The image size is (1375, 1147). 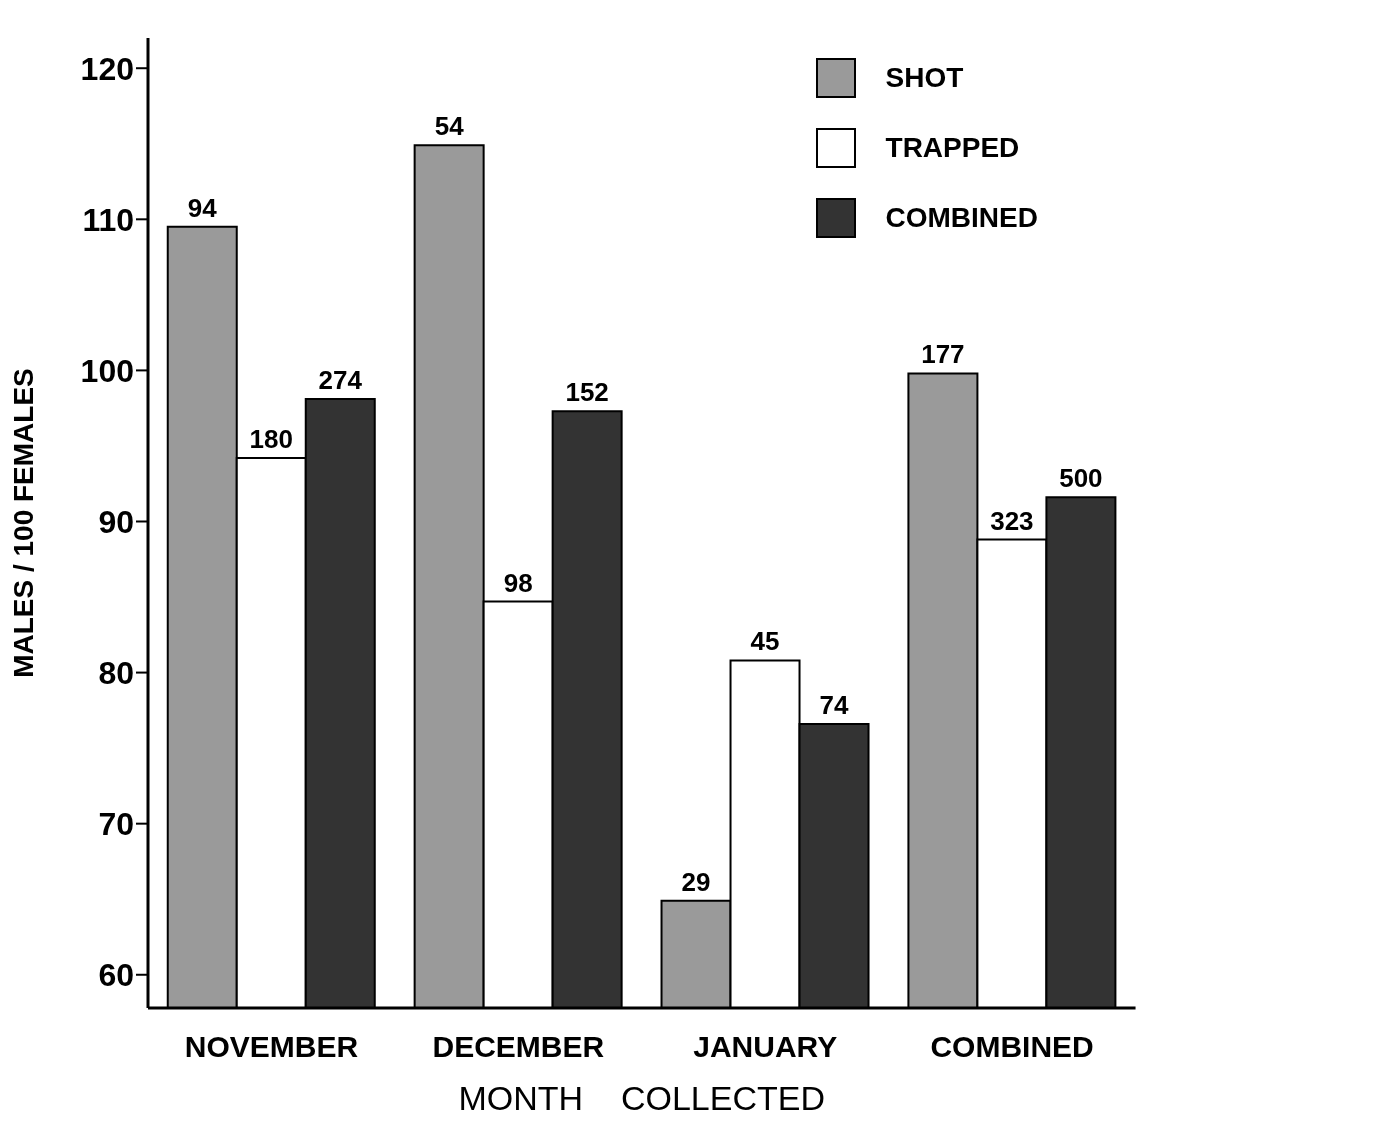 What do you see at coordinates (271, 1047) in the screenshot?
I see `x-tick-label: NOVEMBER` at bounding box center [271, 1047].